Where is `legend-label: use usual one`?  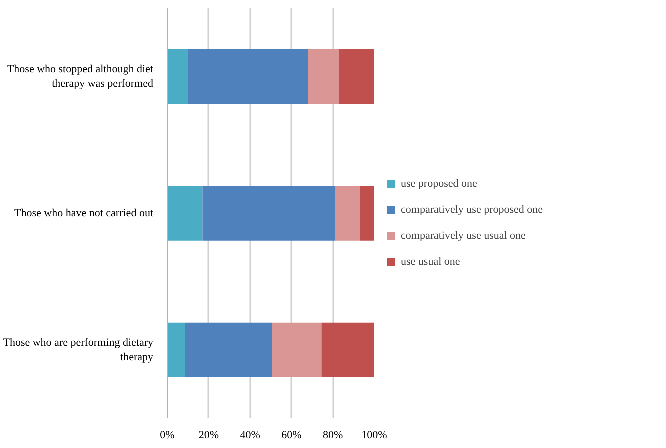
legend-label: use usual one is located at coordinates (430, 262).